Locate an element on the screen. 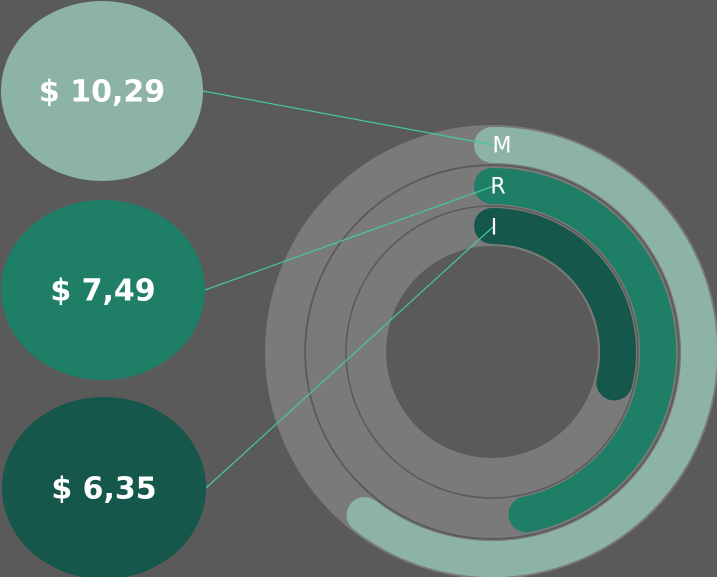  value-label-m: $ 10,29 is located at coordinates (102, 92).